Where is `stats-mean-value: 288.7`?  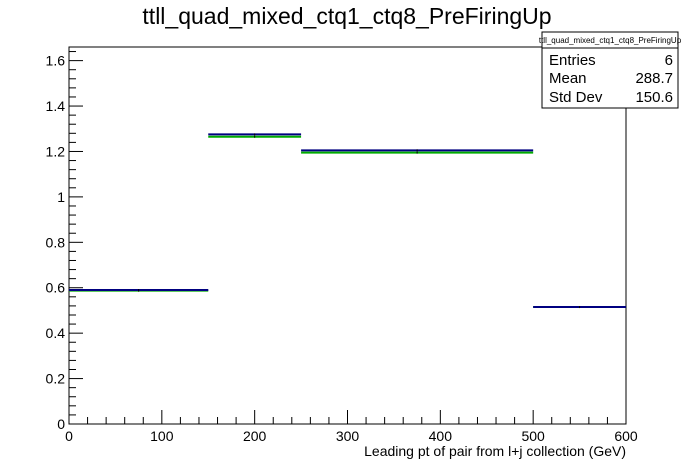 stats-mean-value: 288.7 is located at coordinates (654, 78).